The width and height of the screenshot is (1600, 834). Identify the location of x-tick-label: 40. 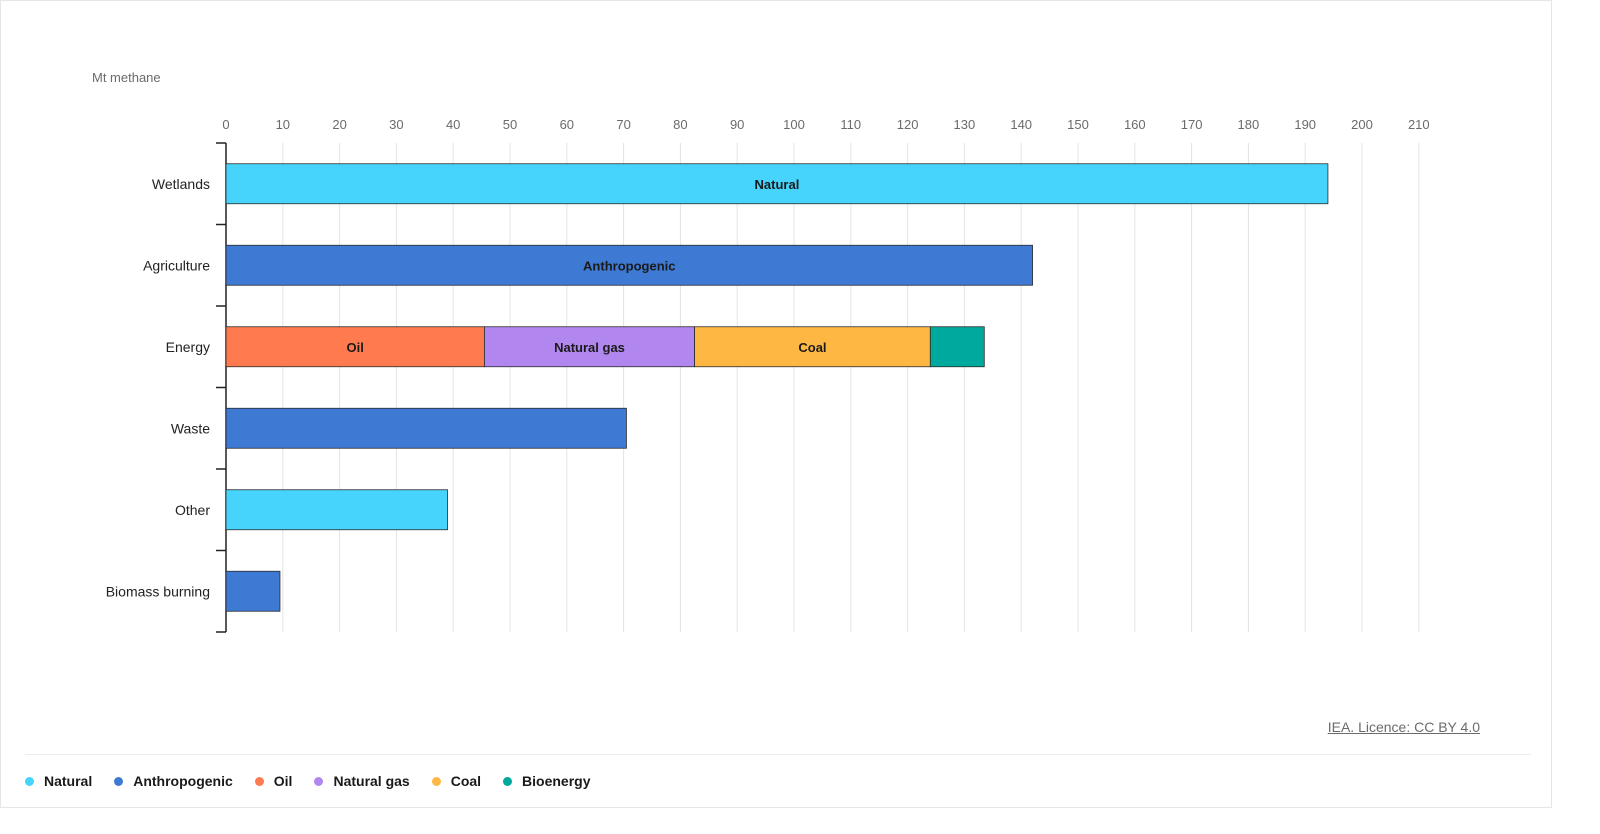
(453, 124).